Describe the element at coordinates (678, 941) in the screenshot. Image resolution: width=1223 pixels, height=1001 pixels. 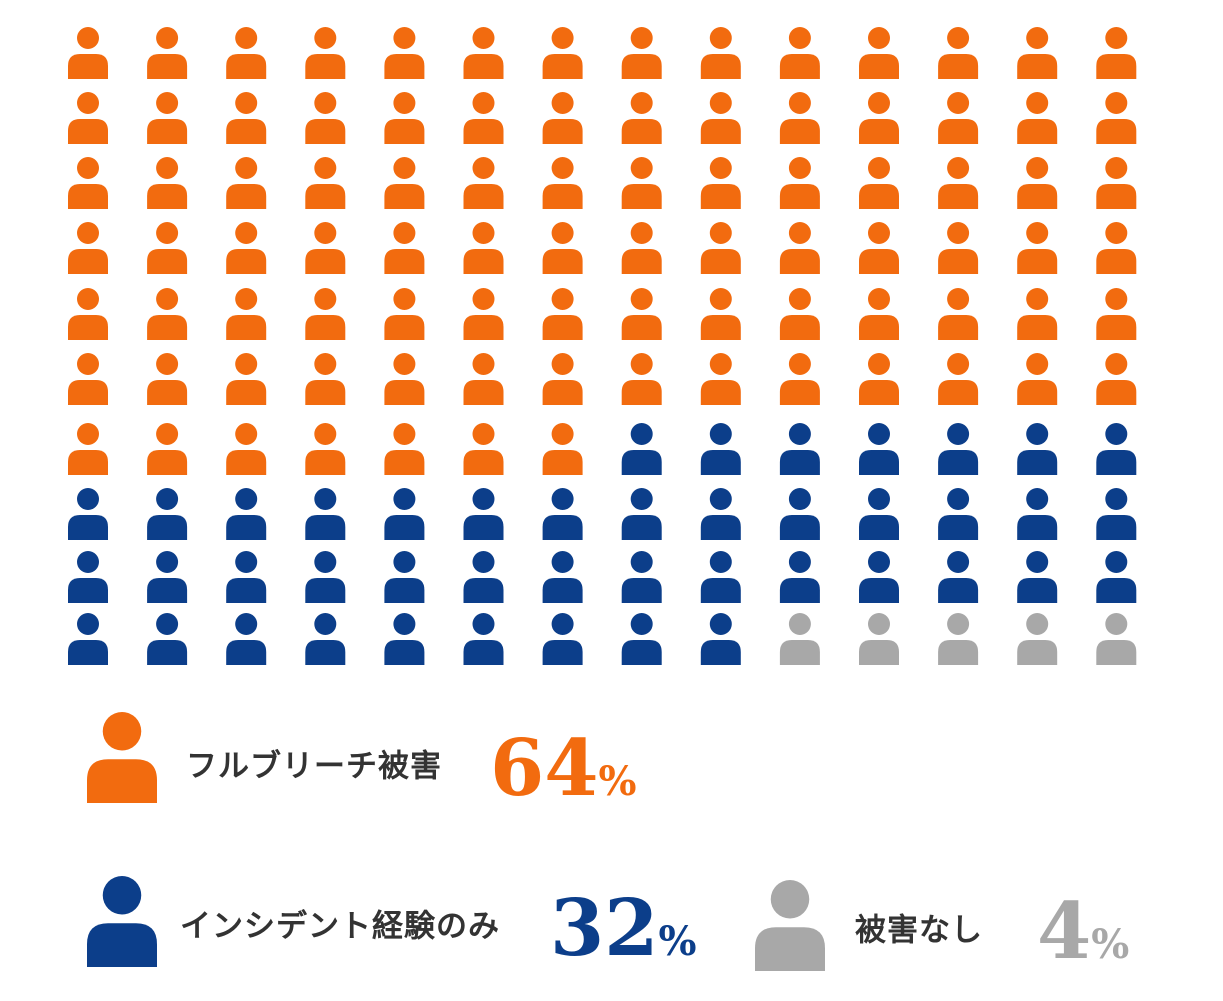
I see `value-unit: %` at that location.